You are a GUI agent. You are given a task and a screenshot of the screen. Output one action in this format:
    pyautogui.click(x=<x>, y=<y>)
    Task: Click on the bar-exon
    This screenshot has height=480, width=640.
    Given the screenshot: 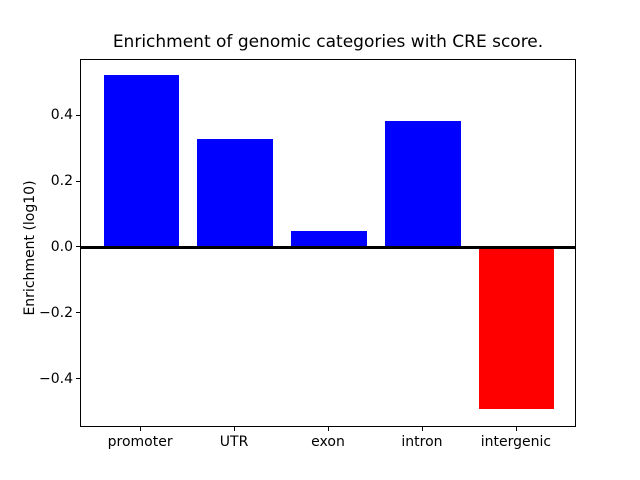 What is the action you would take?
    pyautogui.click(x=329, y=239)
    